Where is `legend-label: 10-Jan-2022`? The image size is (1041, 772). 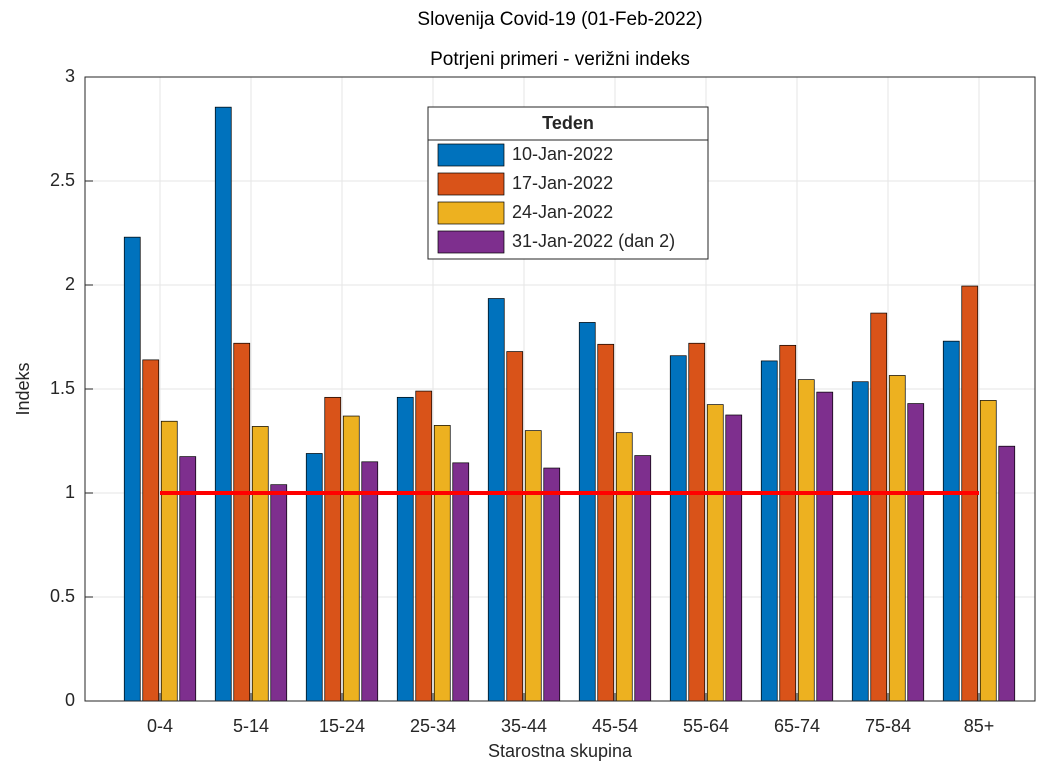 legend-label: 10-Jan-2022 is located at coordinates (562, 154).